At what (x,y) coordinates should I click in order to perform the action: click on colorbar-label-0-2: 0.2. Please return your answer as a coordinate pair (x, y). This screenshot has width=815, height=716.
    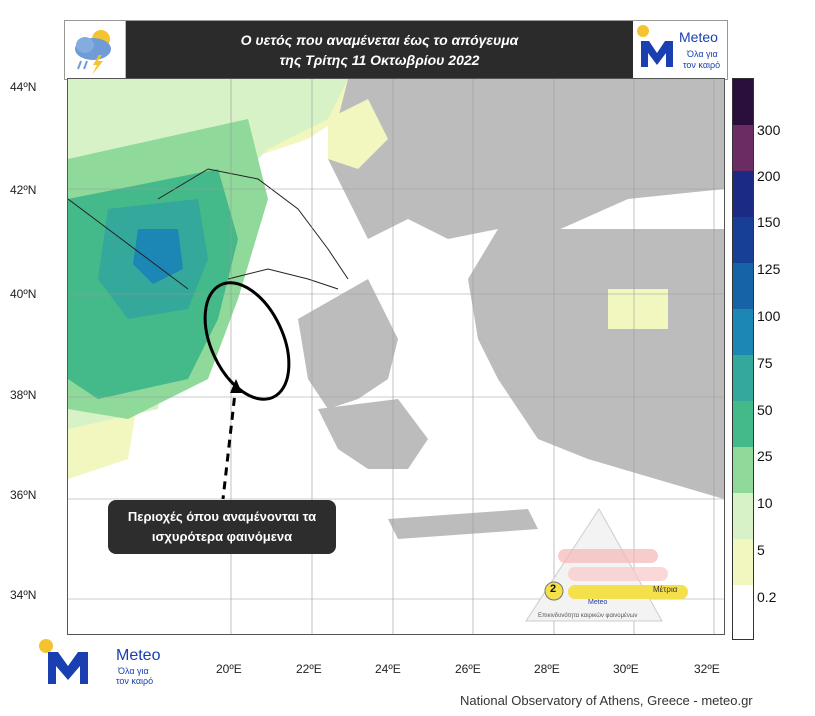
    Looking at the image, I should click on (767, 597).